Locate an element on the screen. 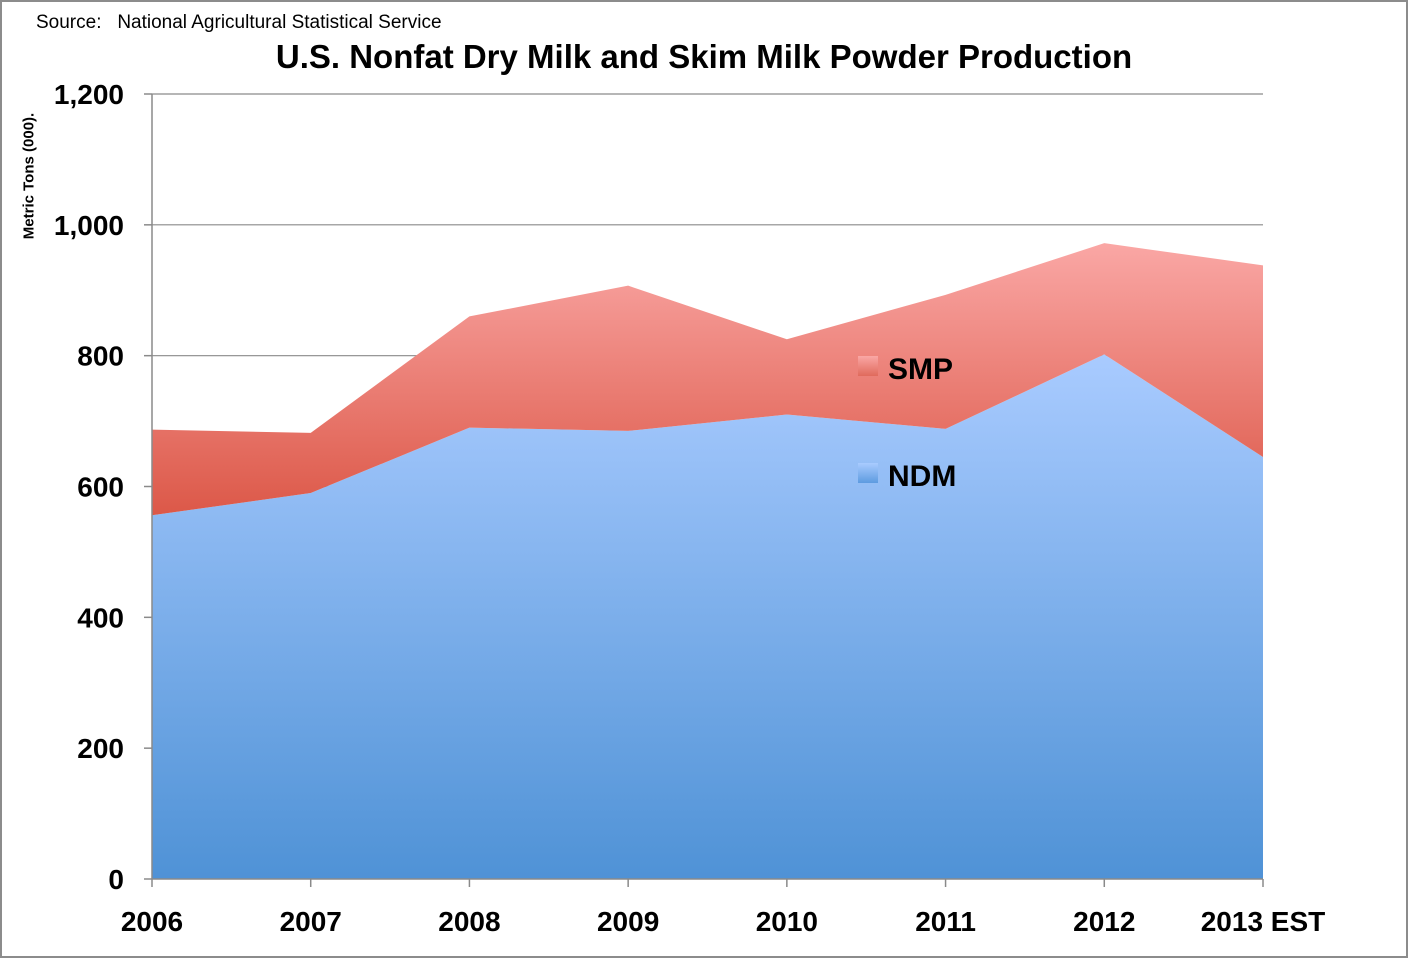 The image size is (1408, 958). x-tick-label-1: 2007 is located at coordinates (311, 921).